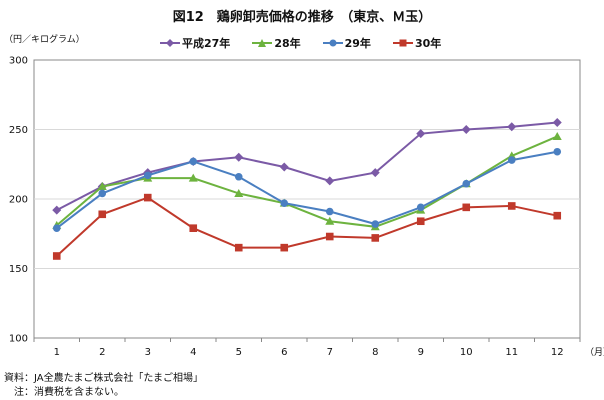 The width and height of the screenshot is (604, 400). What do you see at coordinates (287, 43) in the screenshot?
I see `legend-label-h28: 28年` at bounding box center [287, 43].